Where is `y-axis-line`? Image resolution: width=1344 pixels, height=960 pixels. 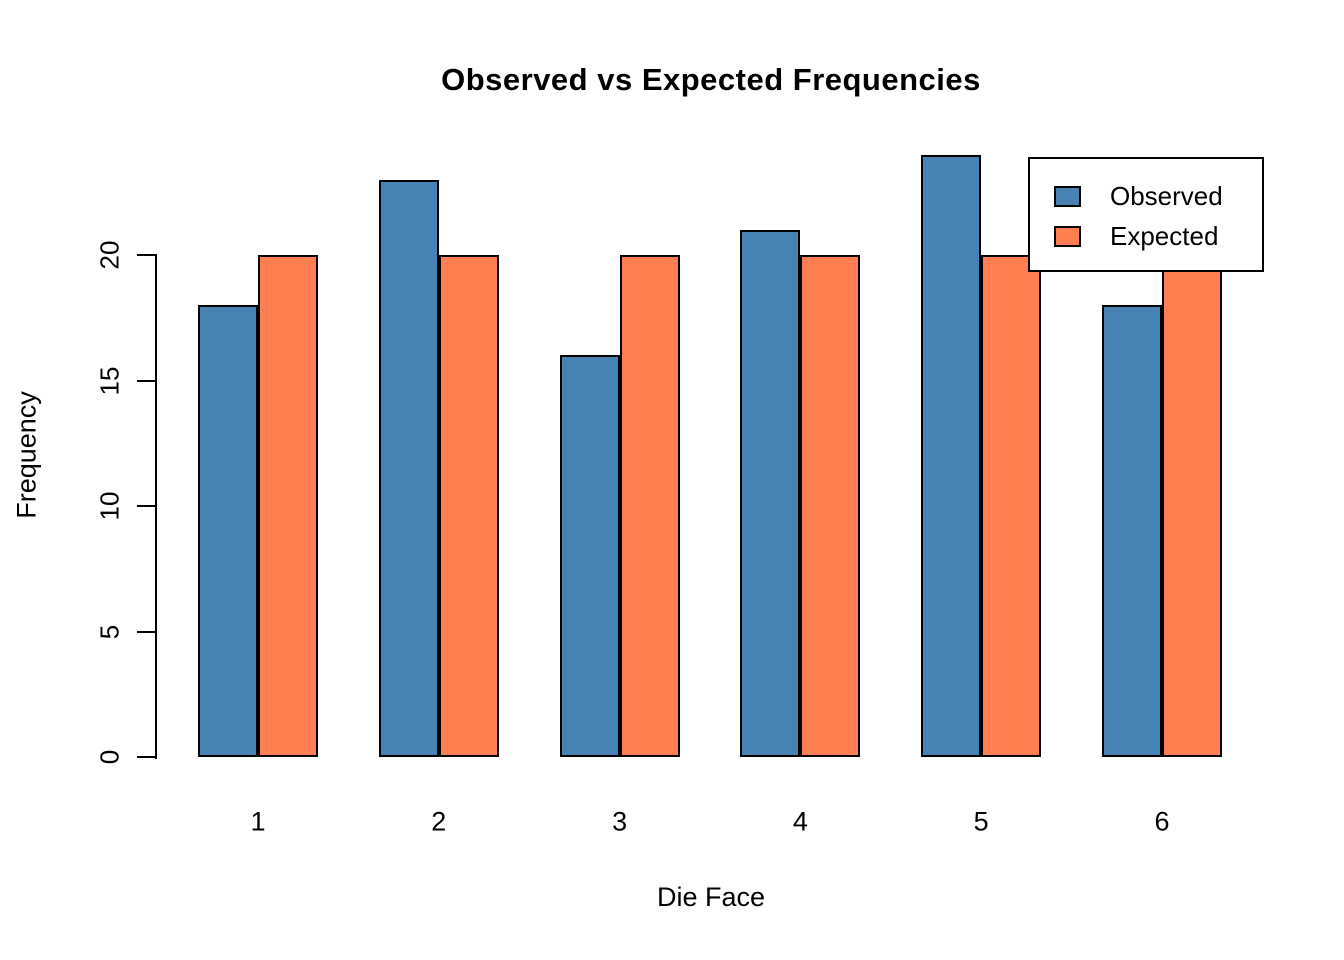
y-axis-line is located at coordinates (156, 507).